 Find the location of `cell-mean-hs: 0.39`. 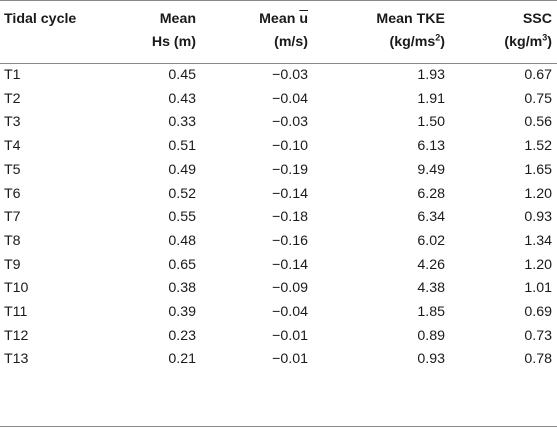

cell-mean-hs: 0.39 is located at coordinates (182, 312).